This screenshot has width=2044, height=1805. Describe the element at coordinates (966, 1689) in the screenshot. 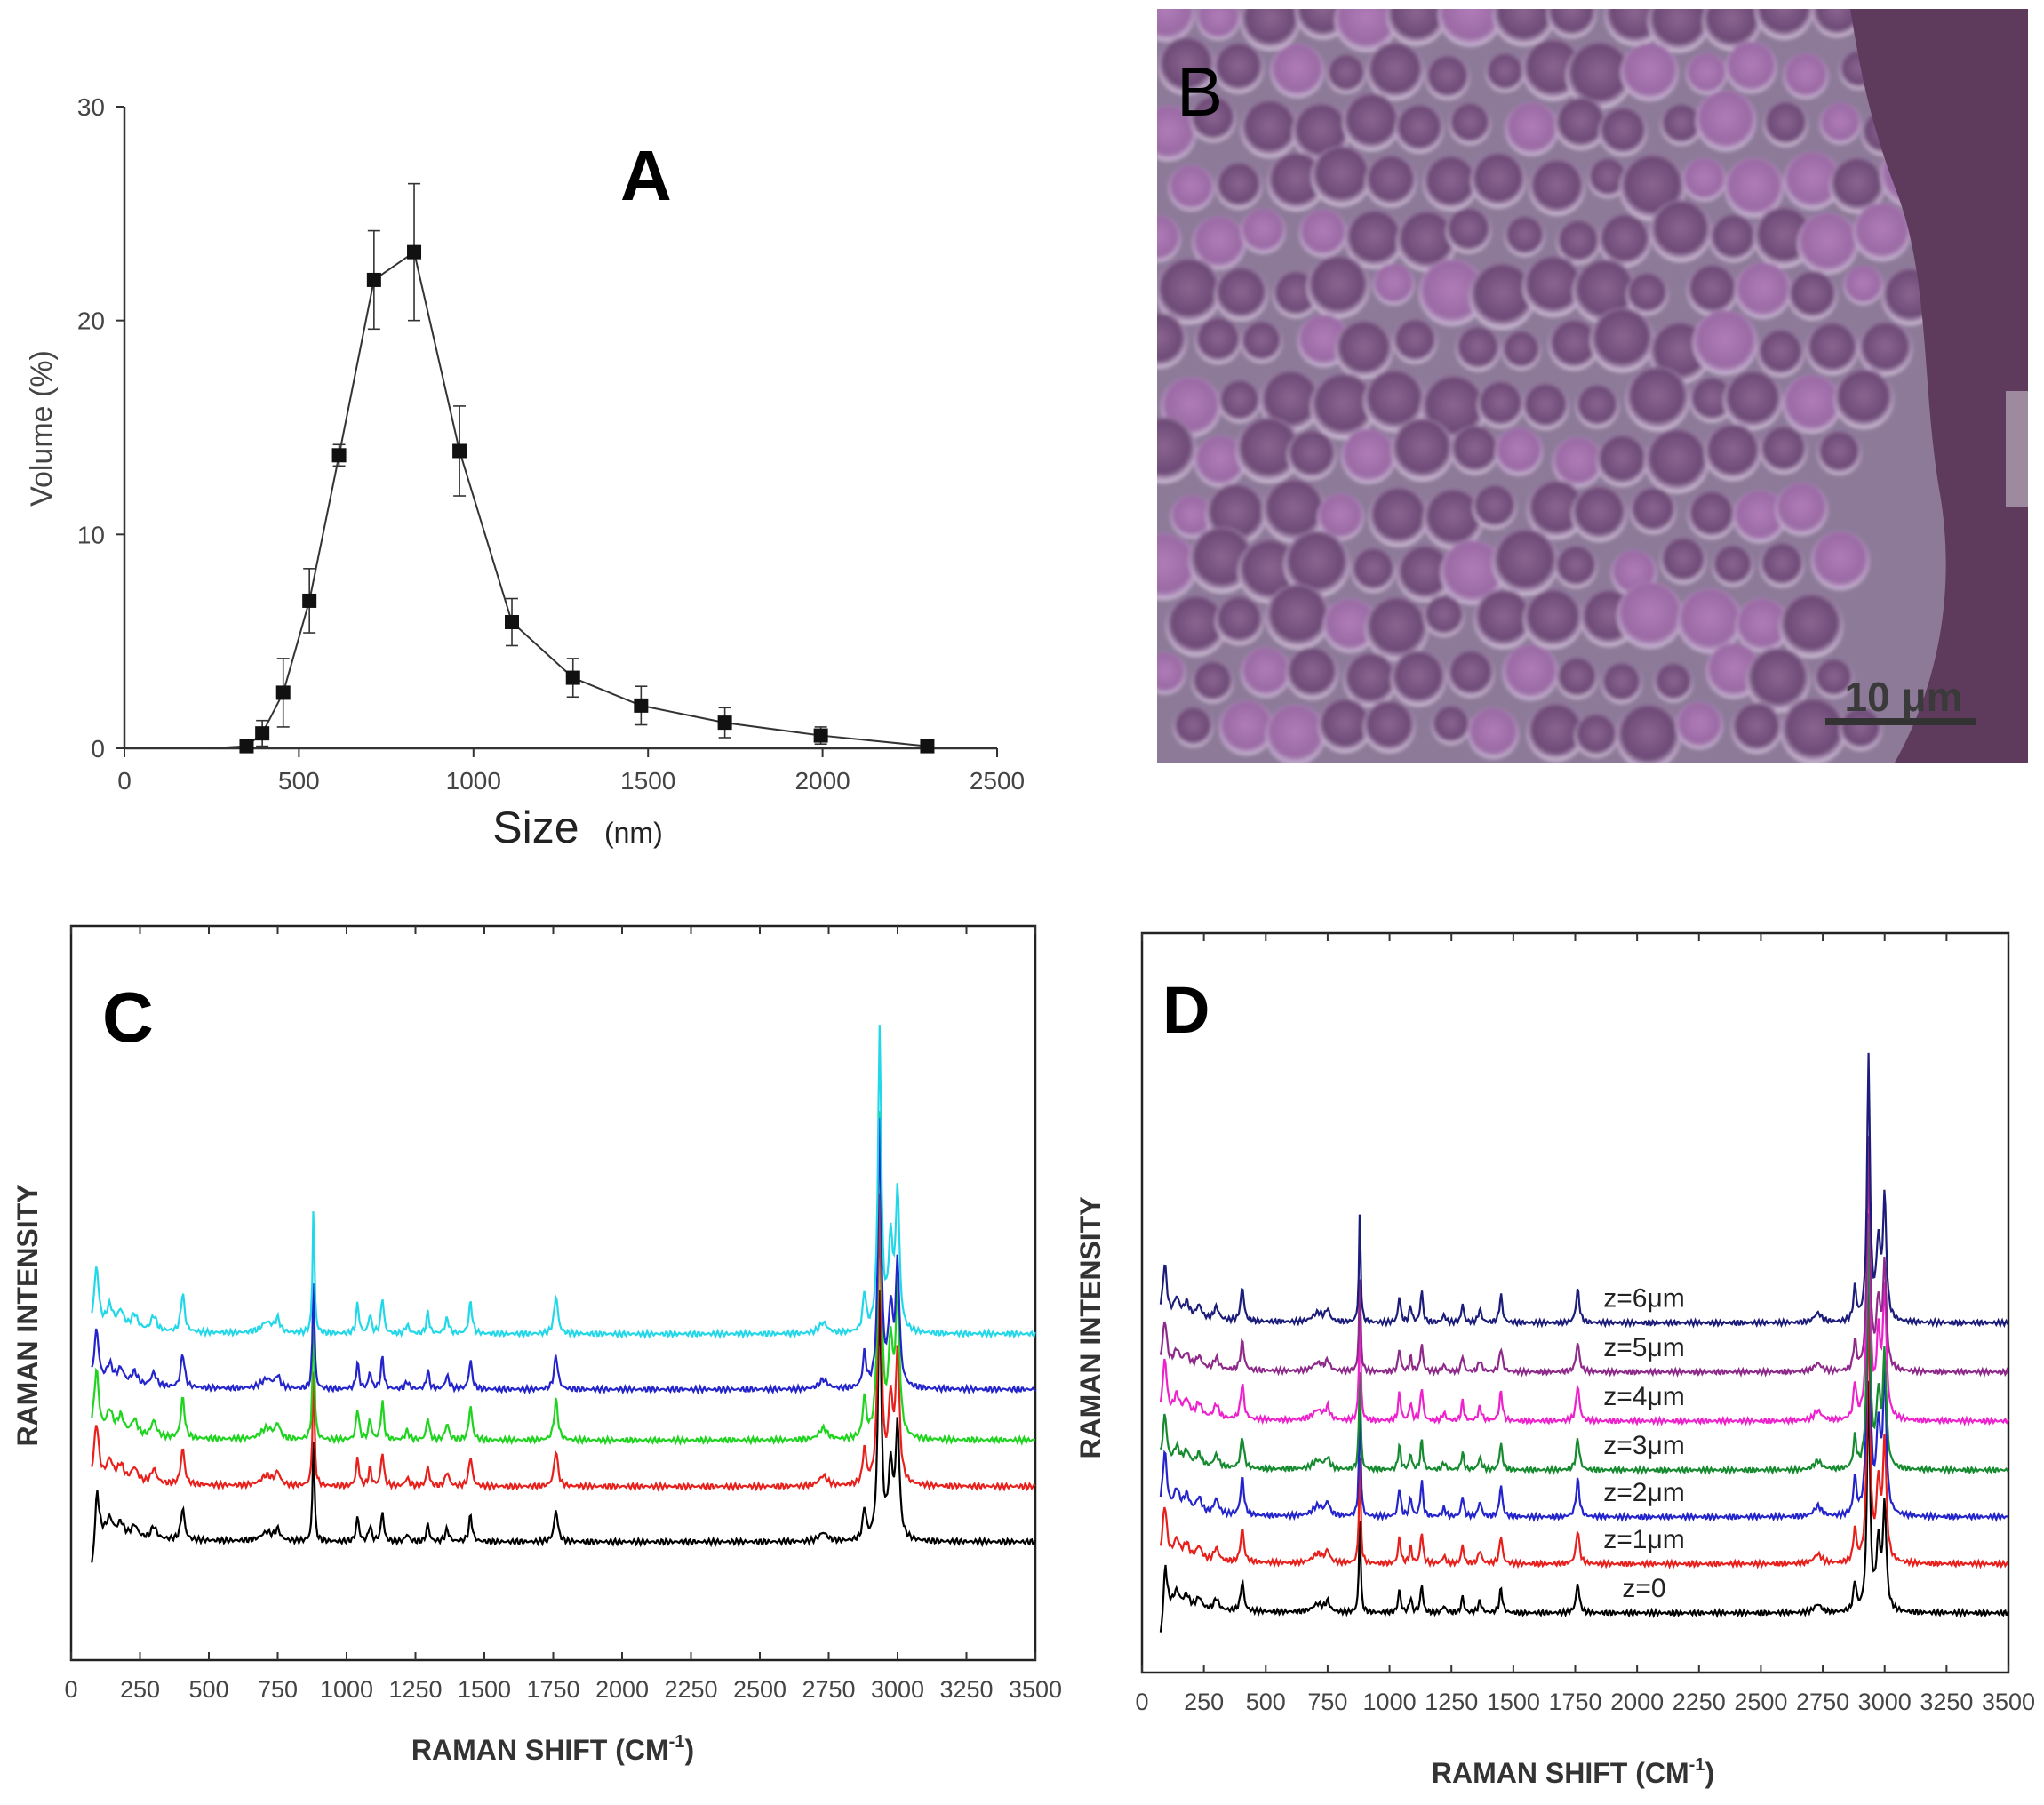

I see `panel-c-x-tick-label: 3250` at that location.